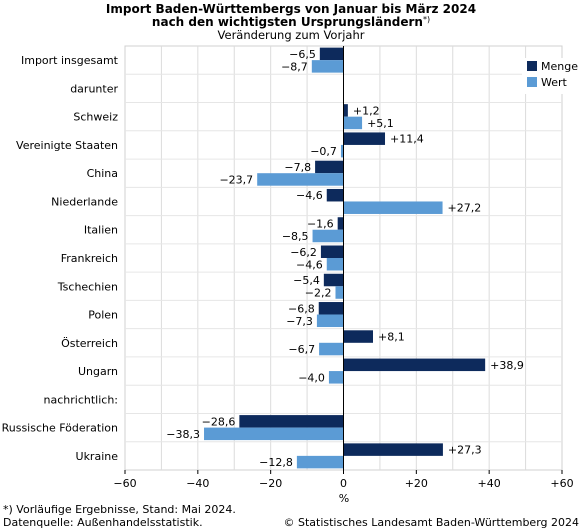 The width and height of the screenshot is (582, 530). I want to click on category-label: Vereinigte Staaten, so click(67, 145).